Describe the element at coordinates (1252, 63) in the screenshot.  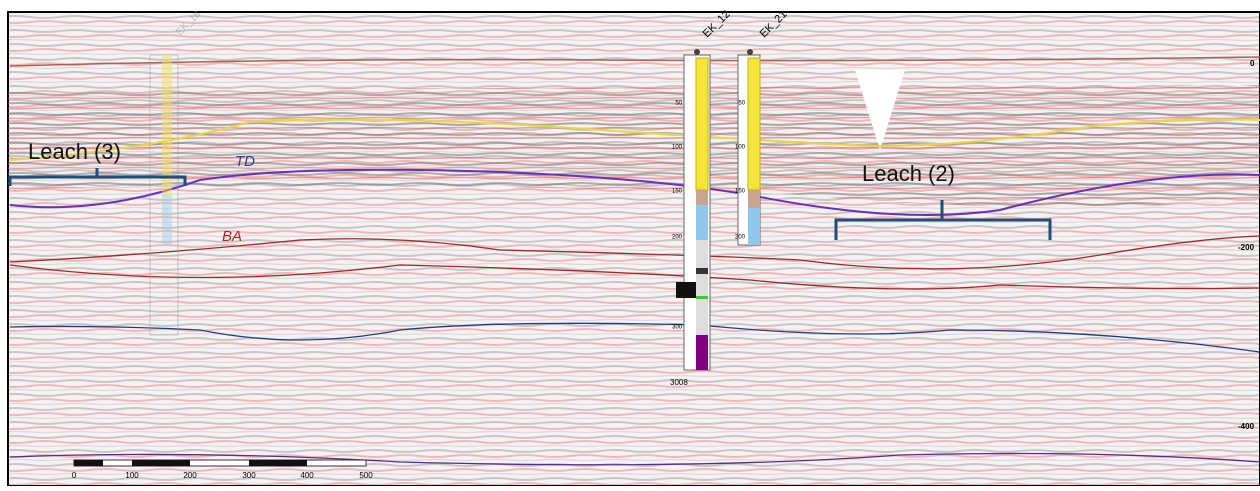
I see `axis-label: 0` at that location.